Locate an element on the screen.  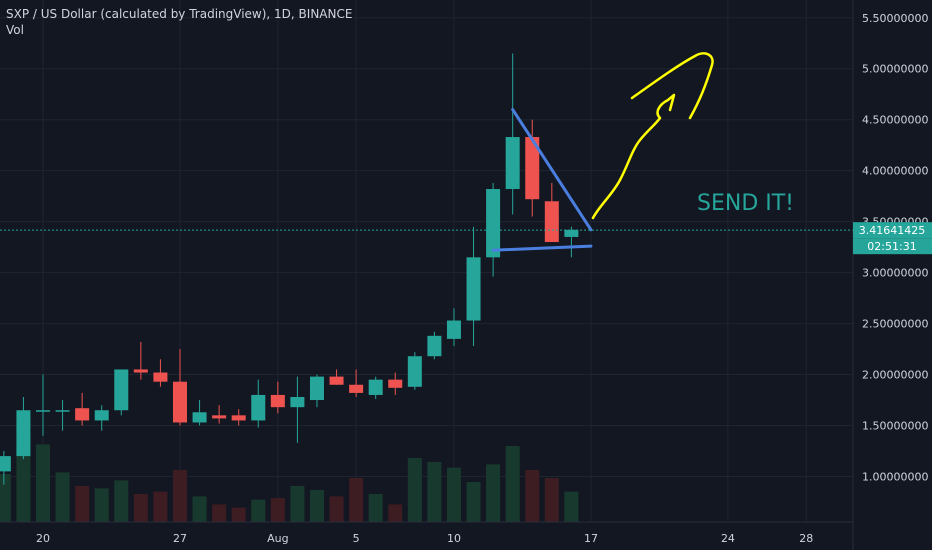
yellow-arrow-drawing is located at coordinates (652, 136).